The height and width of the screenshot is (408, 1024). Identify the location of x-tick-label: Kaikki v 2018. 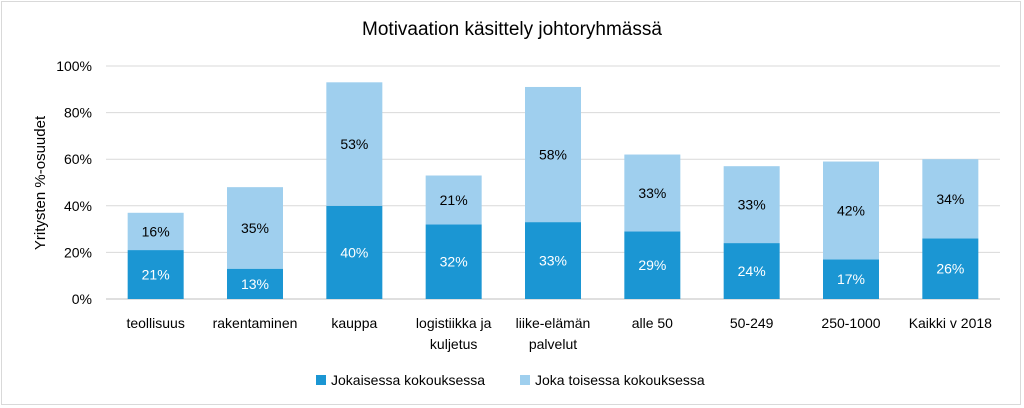
(950, 323).